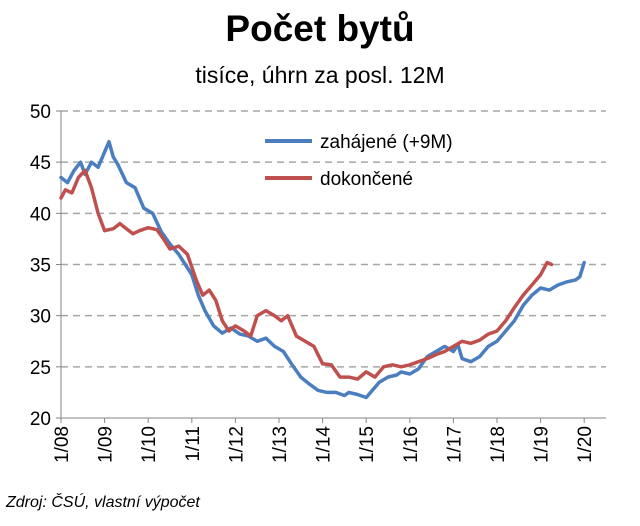 This screenshot has width=640, height=526. Describe the element at coordinates (149, 444) in the screenshot. I see `x-tick-label: 1/10` at that location.